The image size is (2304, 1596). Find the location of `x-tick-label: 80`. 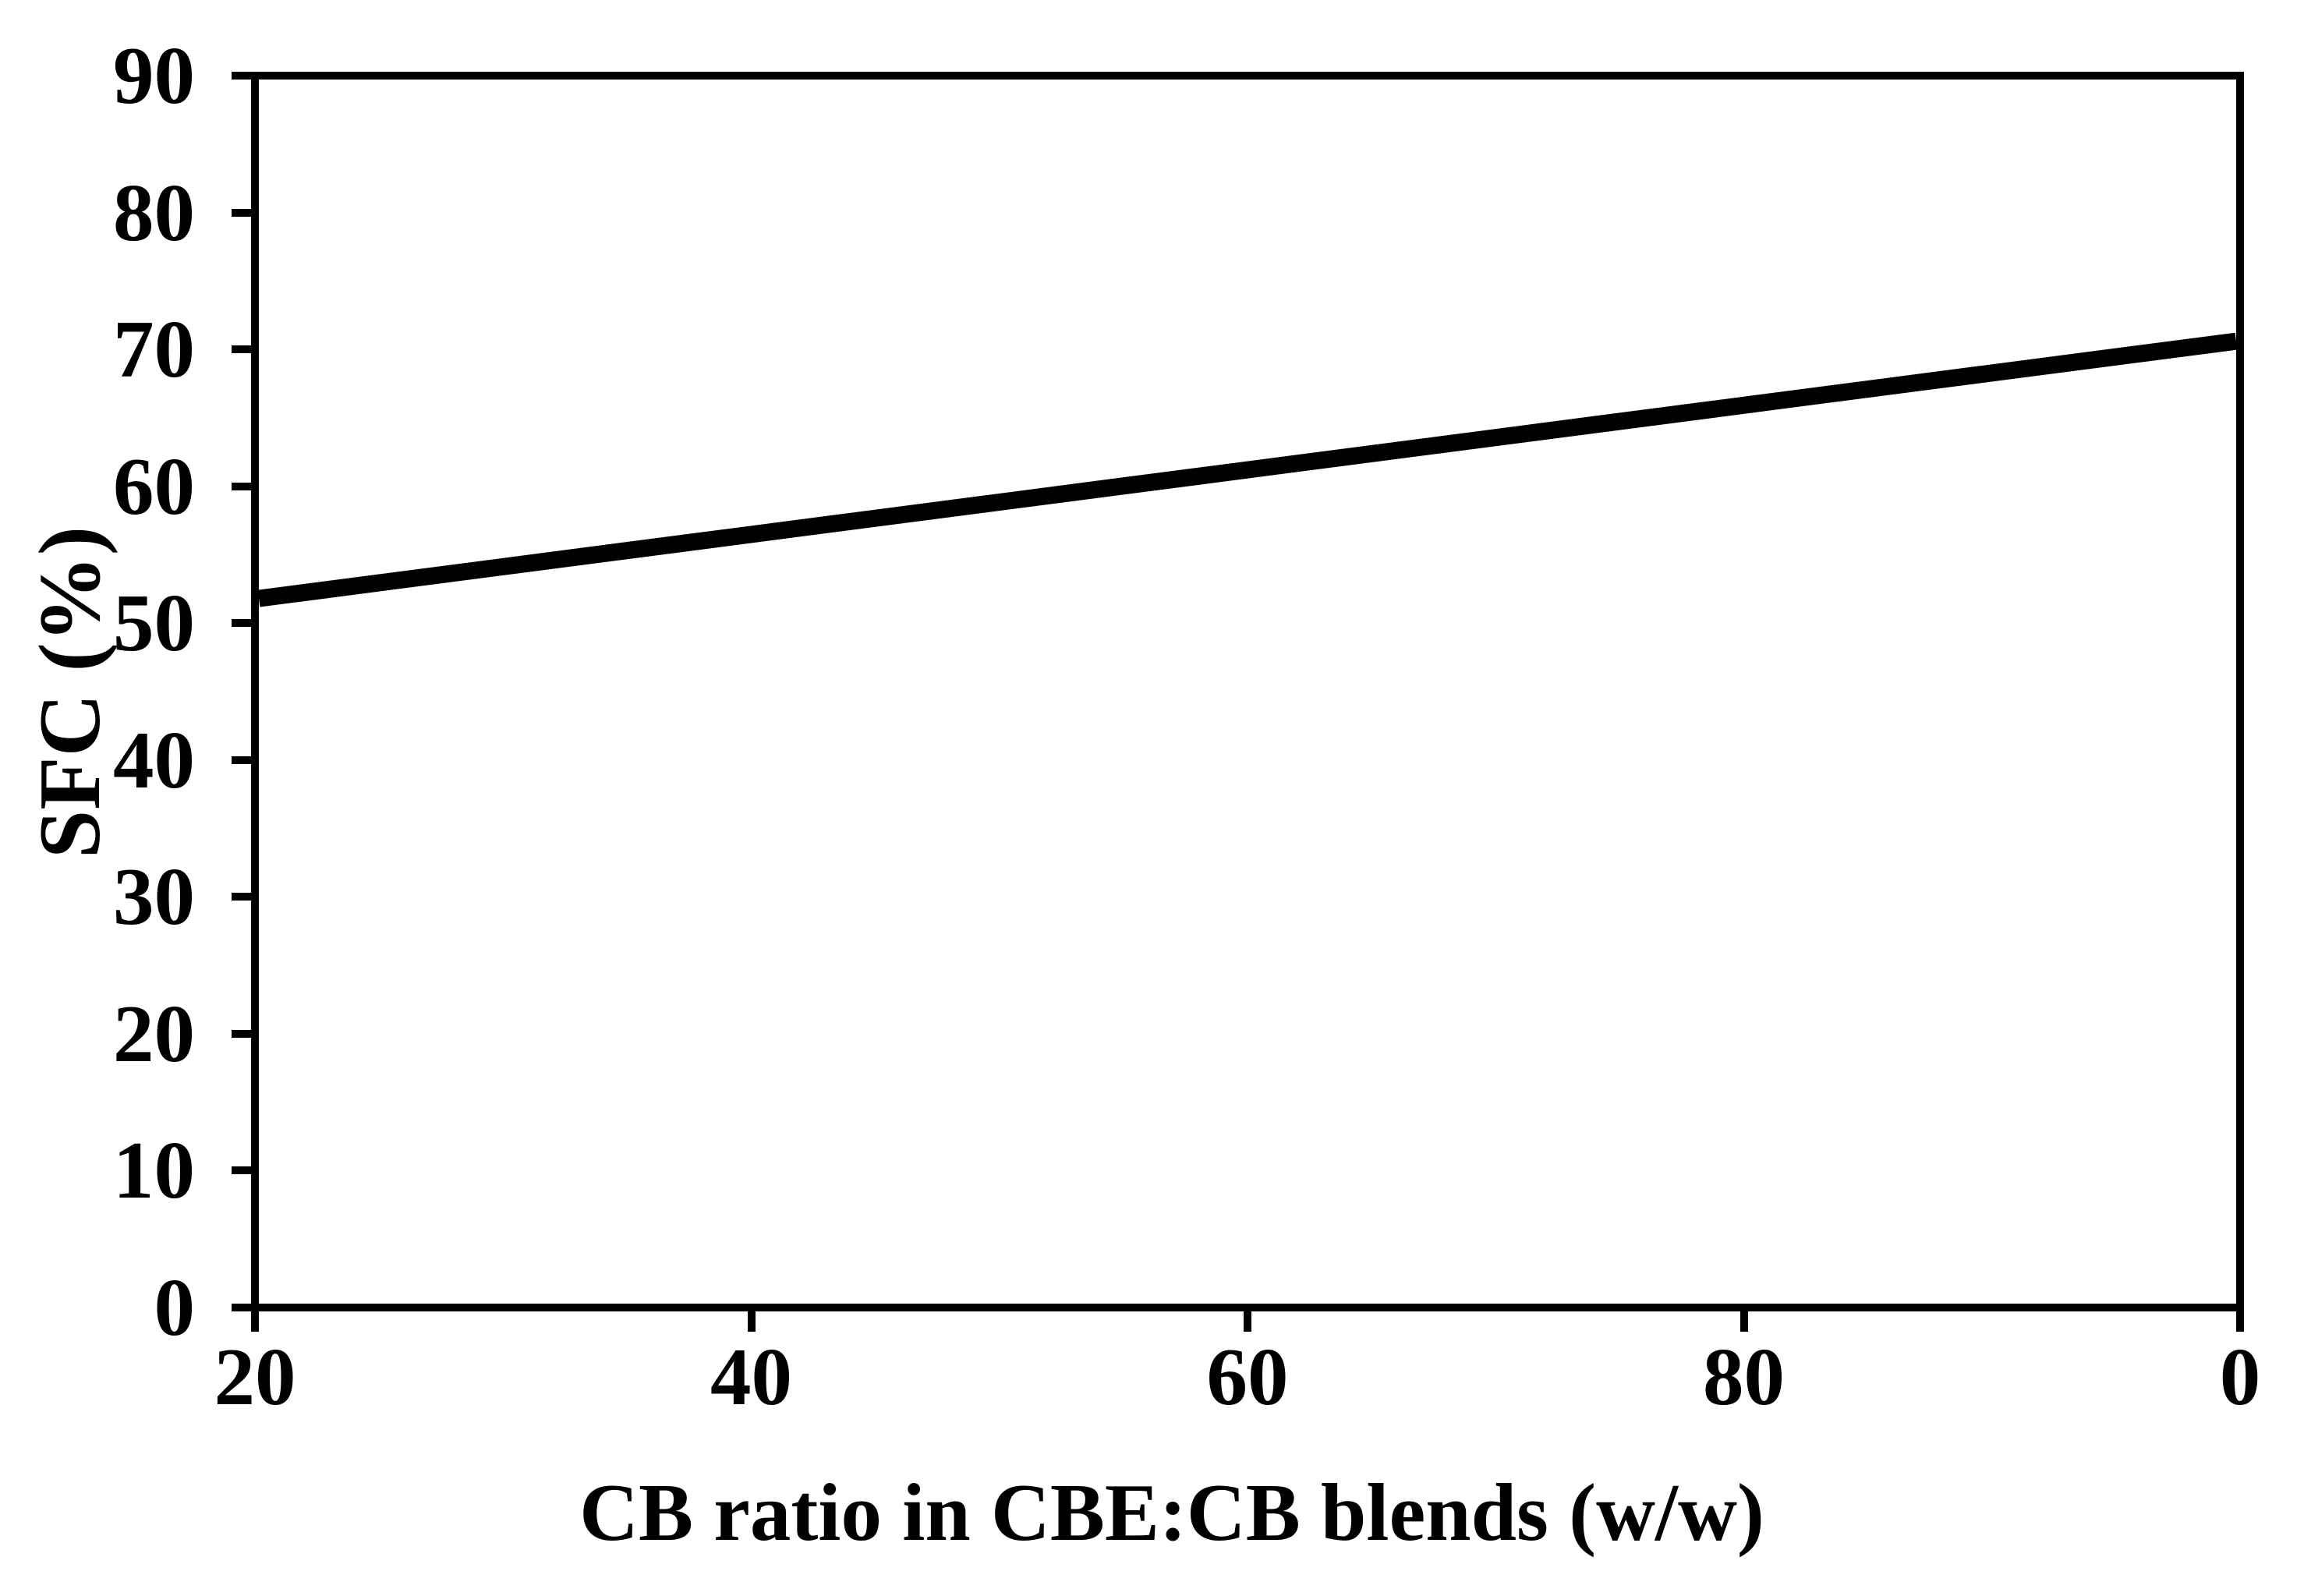

x-tick-label: 80 is located at coordinates (1744, 1376).